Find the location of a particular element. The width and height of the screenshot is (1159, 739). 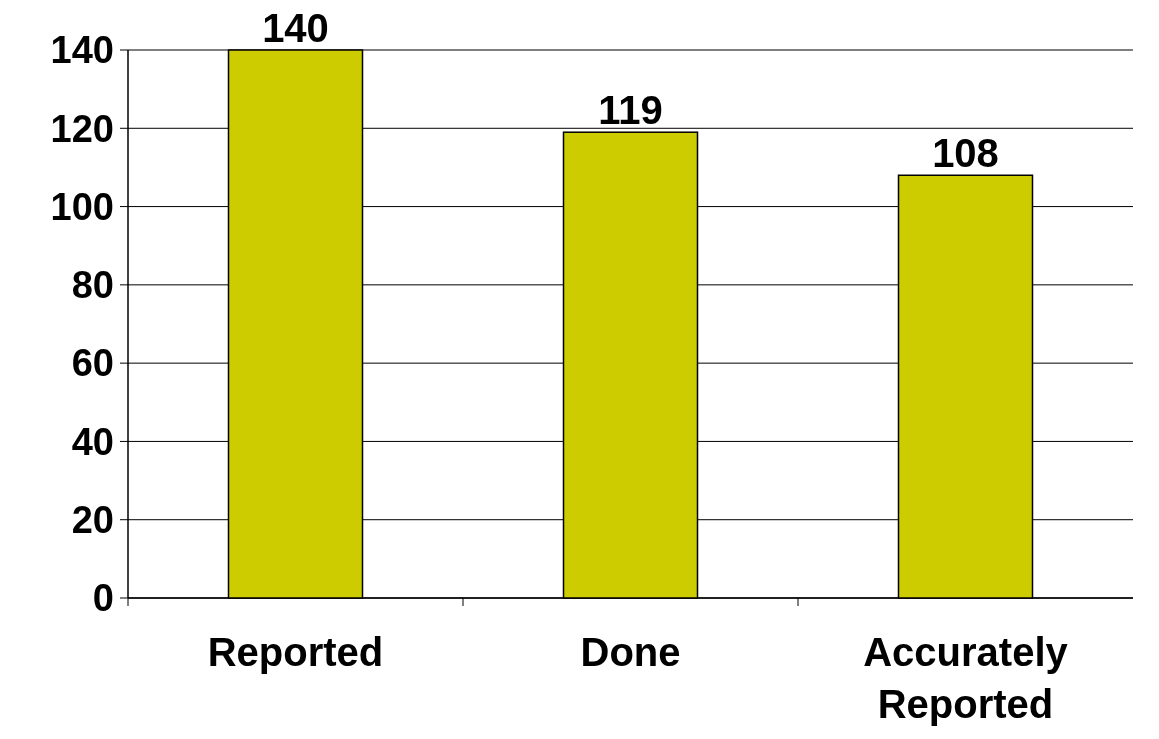

data-label: 108 is located at coordinates (965, 153).